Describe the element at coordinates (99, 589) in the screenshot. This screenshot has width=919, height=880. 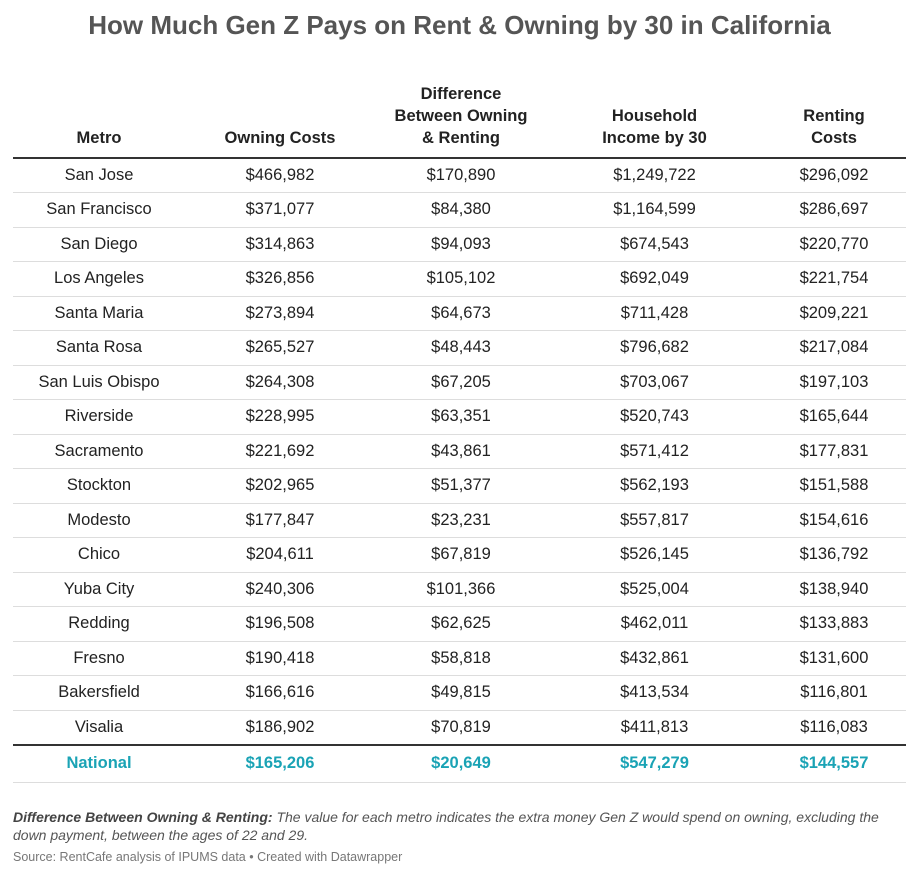
I see `metro-cell: Yuba City` at that location.